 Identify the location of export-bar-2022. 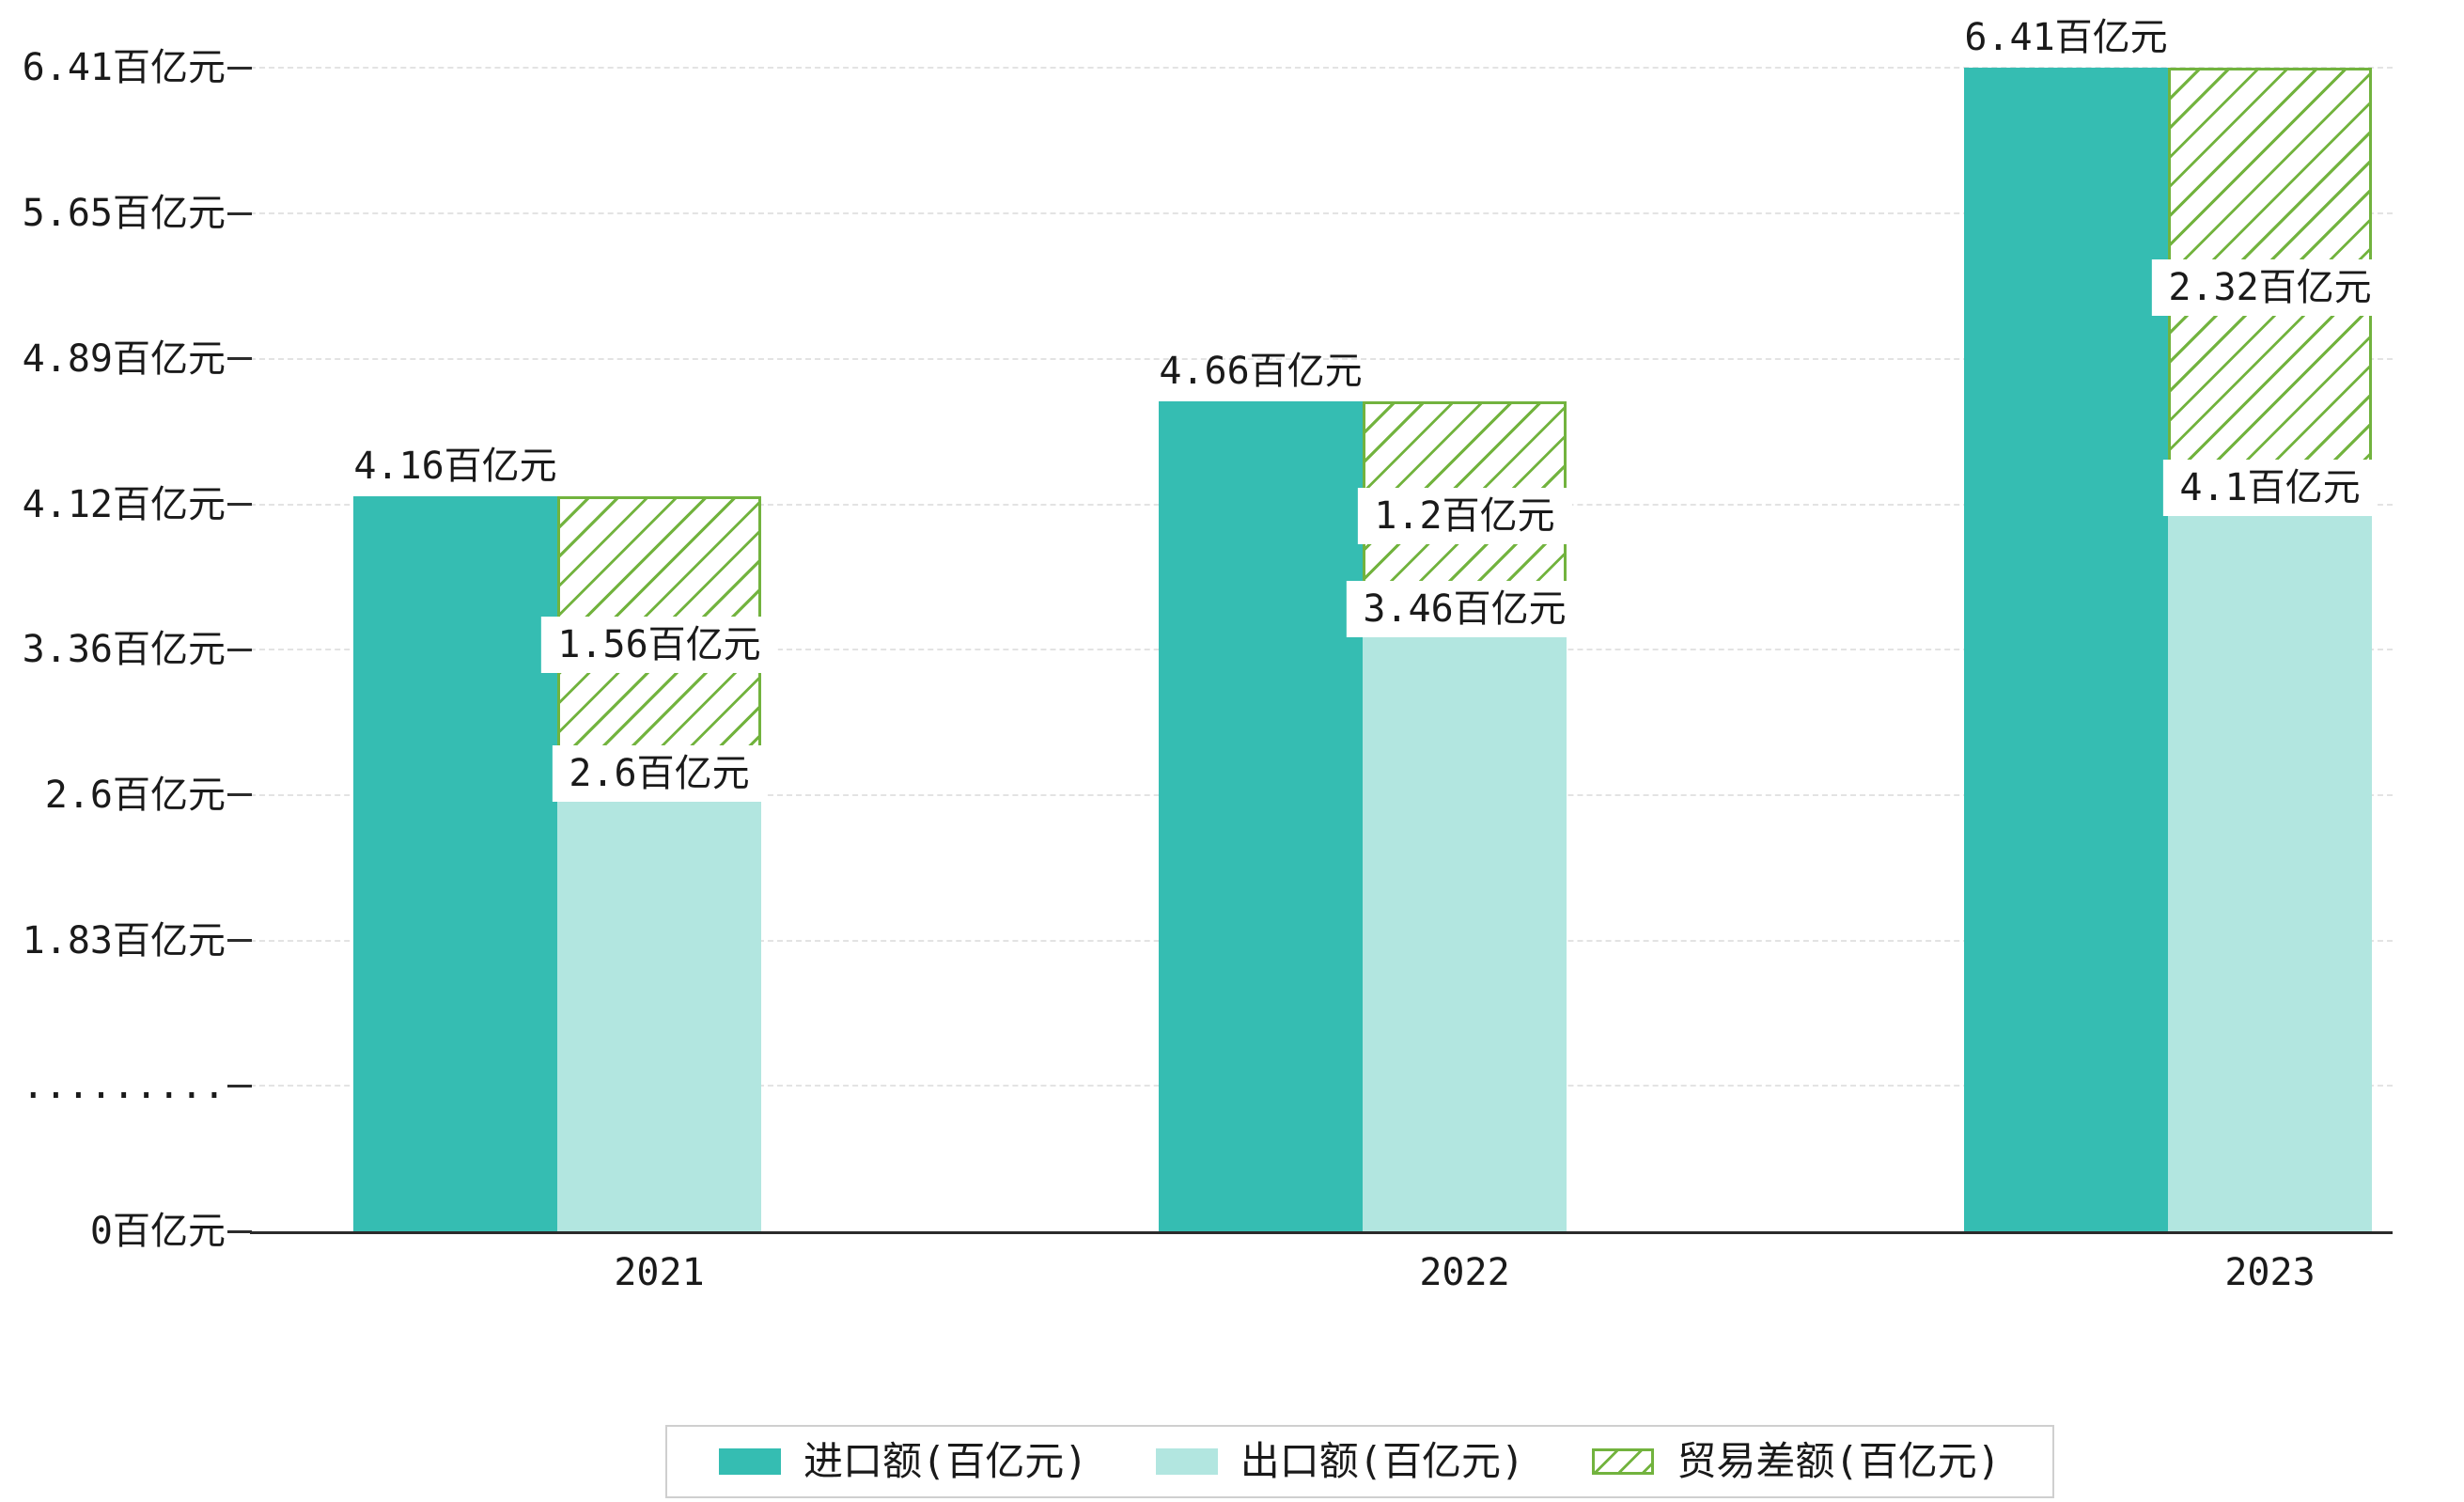
(1465, 931).